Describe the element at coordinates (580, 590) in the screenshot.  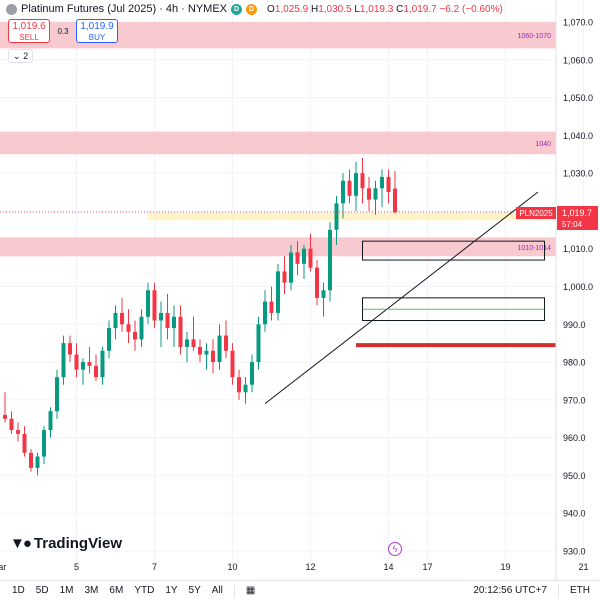
I see `session-toggle: ETH` at that location.